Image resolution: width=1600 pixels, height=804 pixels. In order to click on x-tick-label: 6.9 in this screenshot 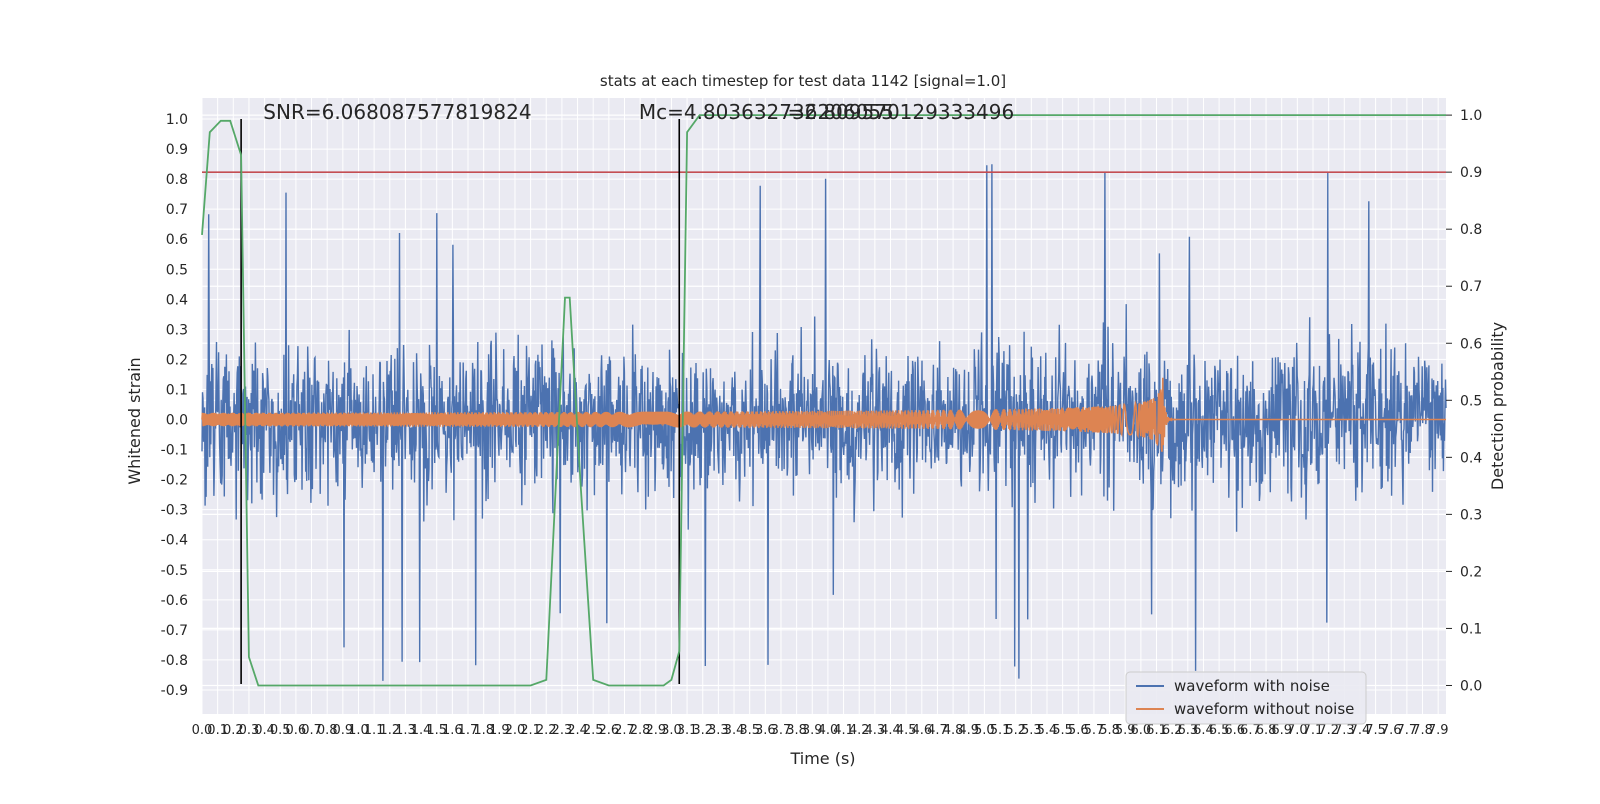, I will do `click(1281, 730)`.